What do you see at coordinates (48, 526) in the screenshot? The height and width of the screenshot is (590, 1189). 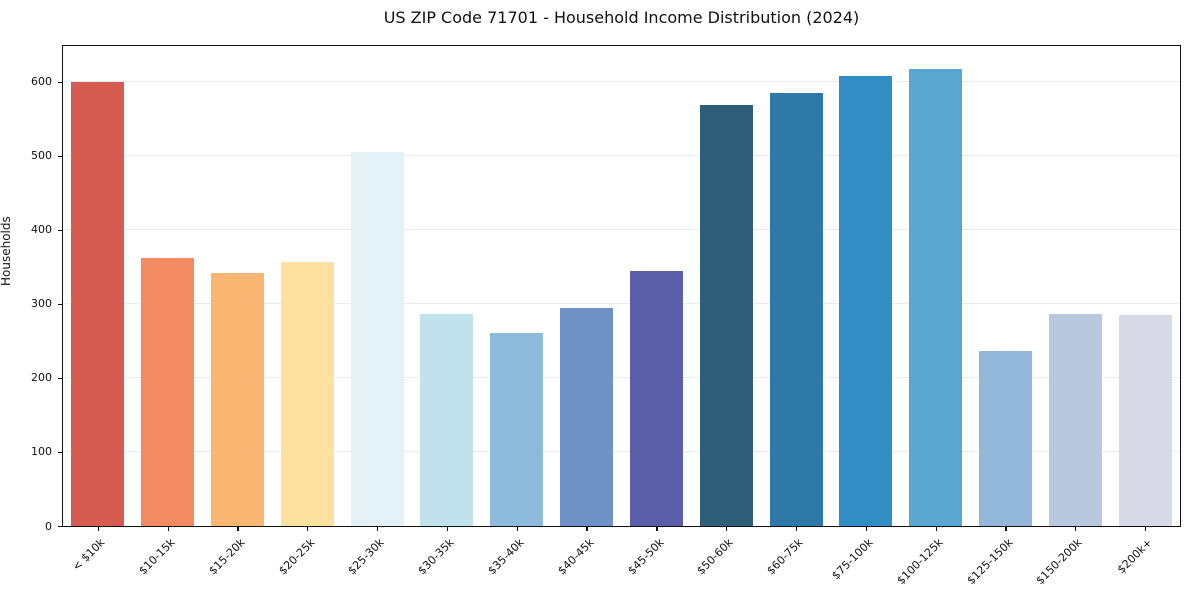 I see `y-tick-label: 0` at bounding box center [48, 526].